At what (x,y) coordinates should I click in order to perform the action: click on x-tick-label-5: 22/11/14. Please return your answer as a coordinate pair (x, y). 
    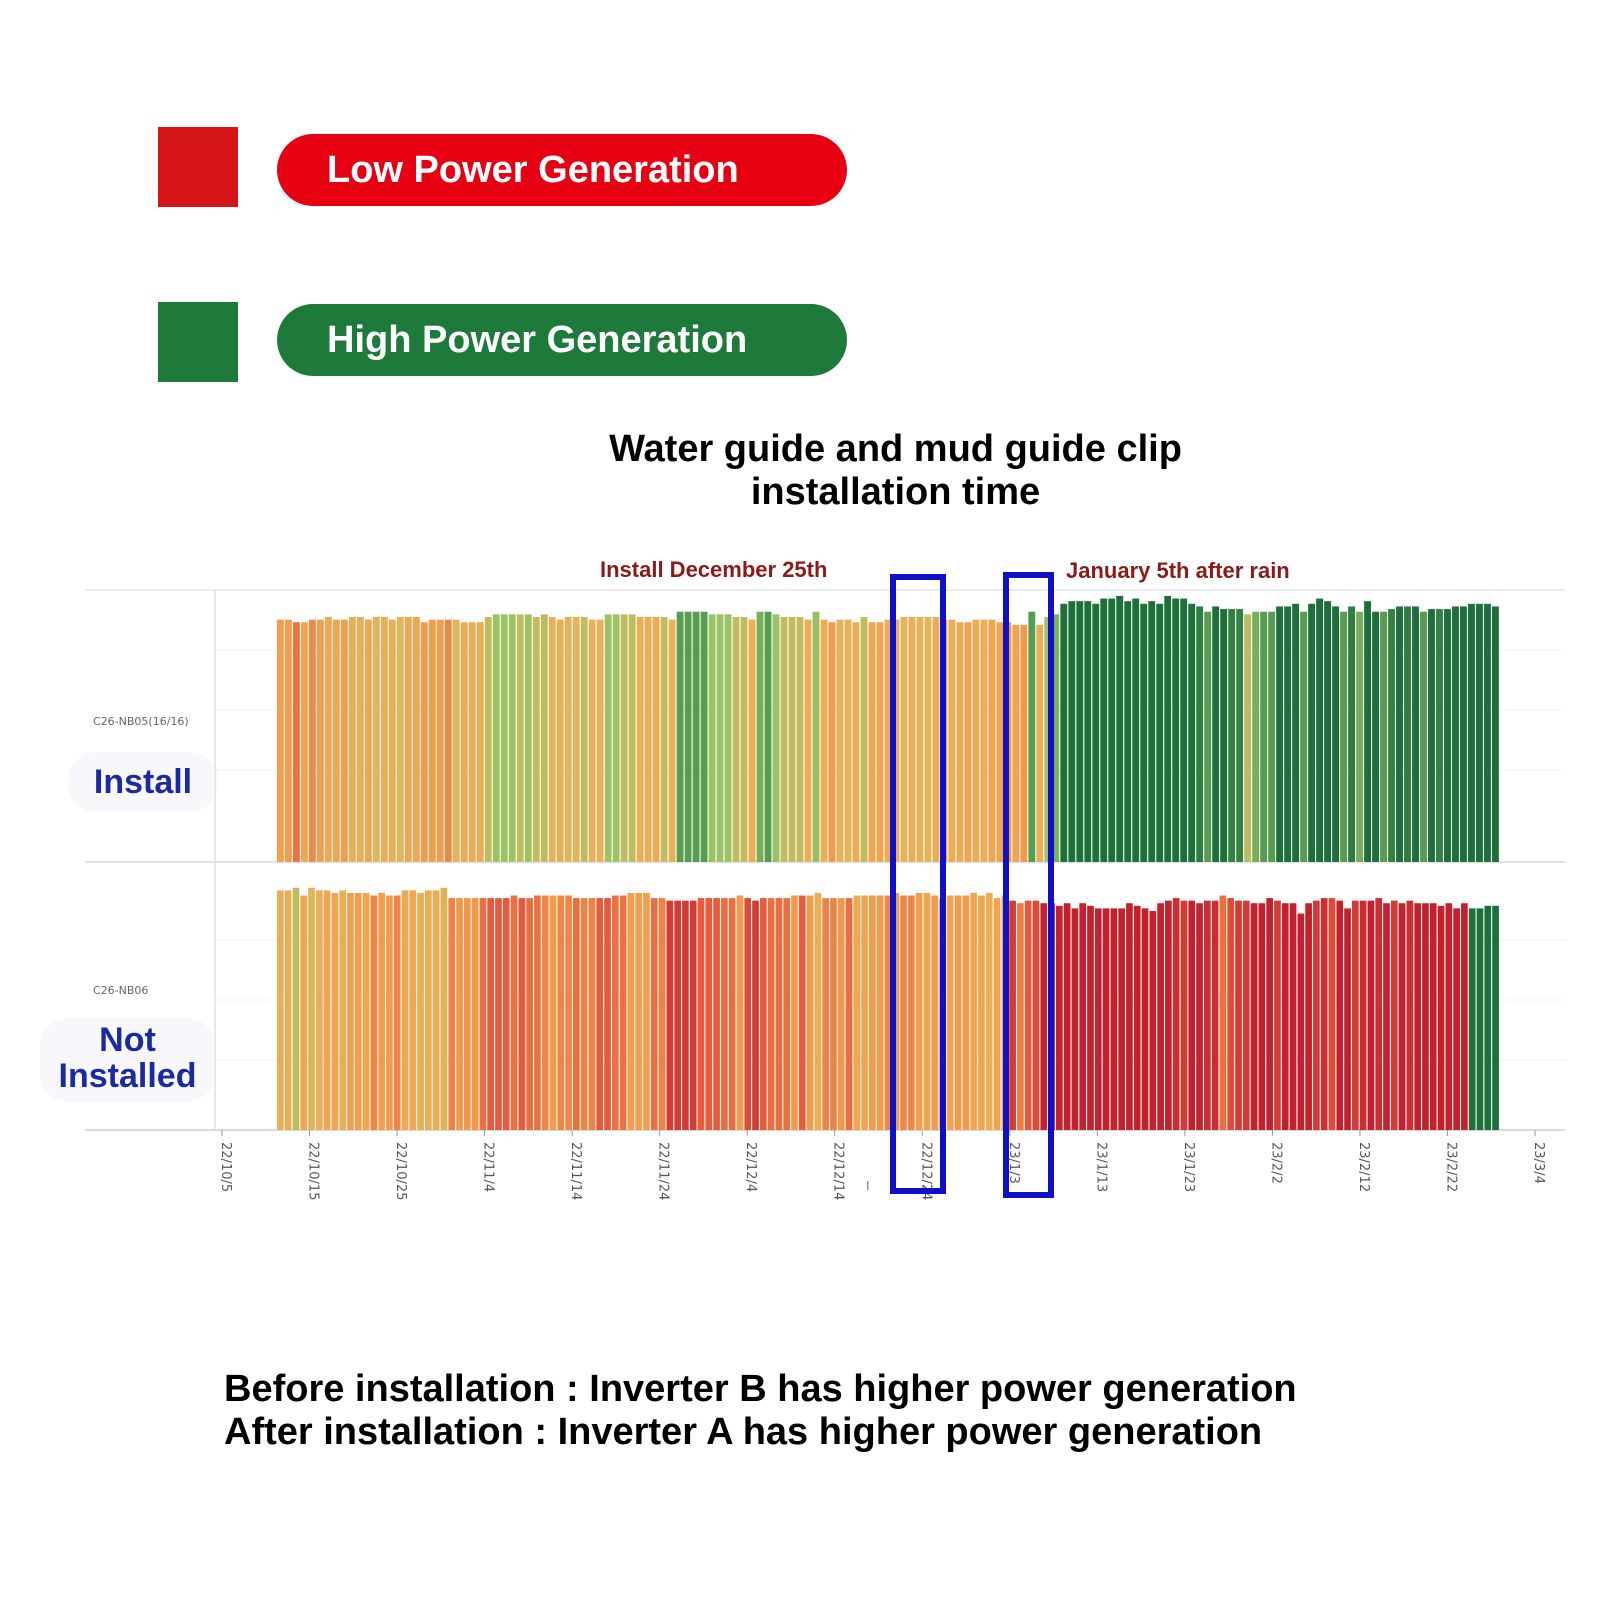
    Looking at the image, I should click on (575, 1171).